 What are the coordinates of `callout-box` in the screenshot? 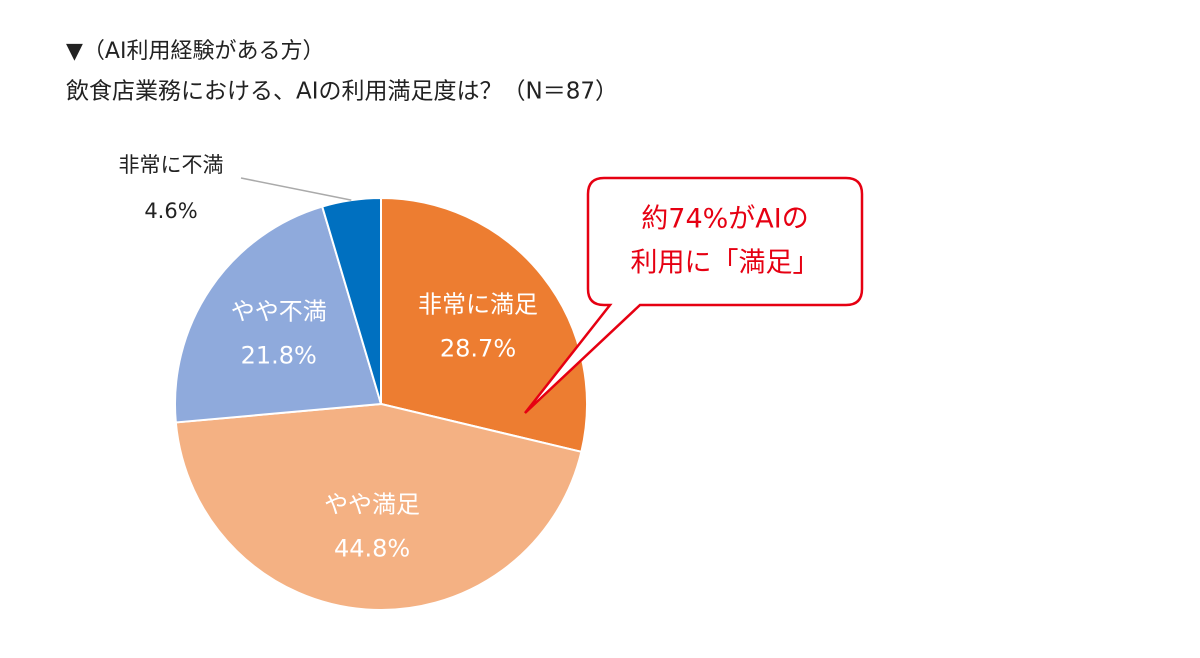 It's located at (694, 295).